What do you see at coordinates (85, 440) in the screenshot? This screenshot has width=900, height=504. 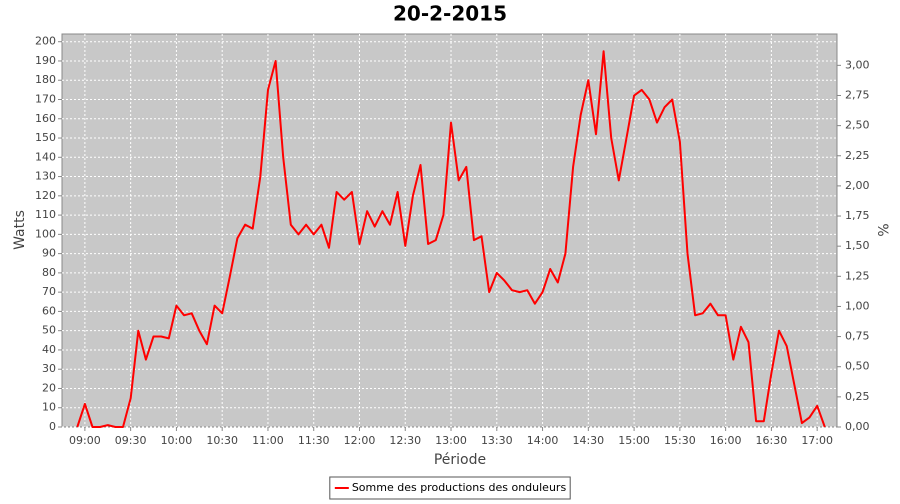 I see `x-tick-label: 09:00` at bounding box center [85, 440].